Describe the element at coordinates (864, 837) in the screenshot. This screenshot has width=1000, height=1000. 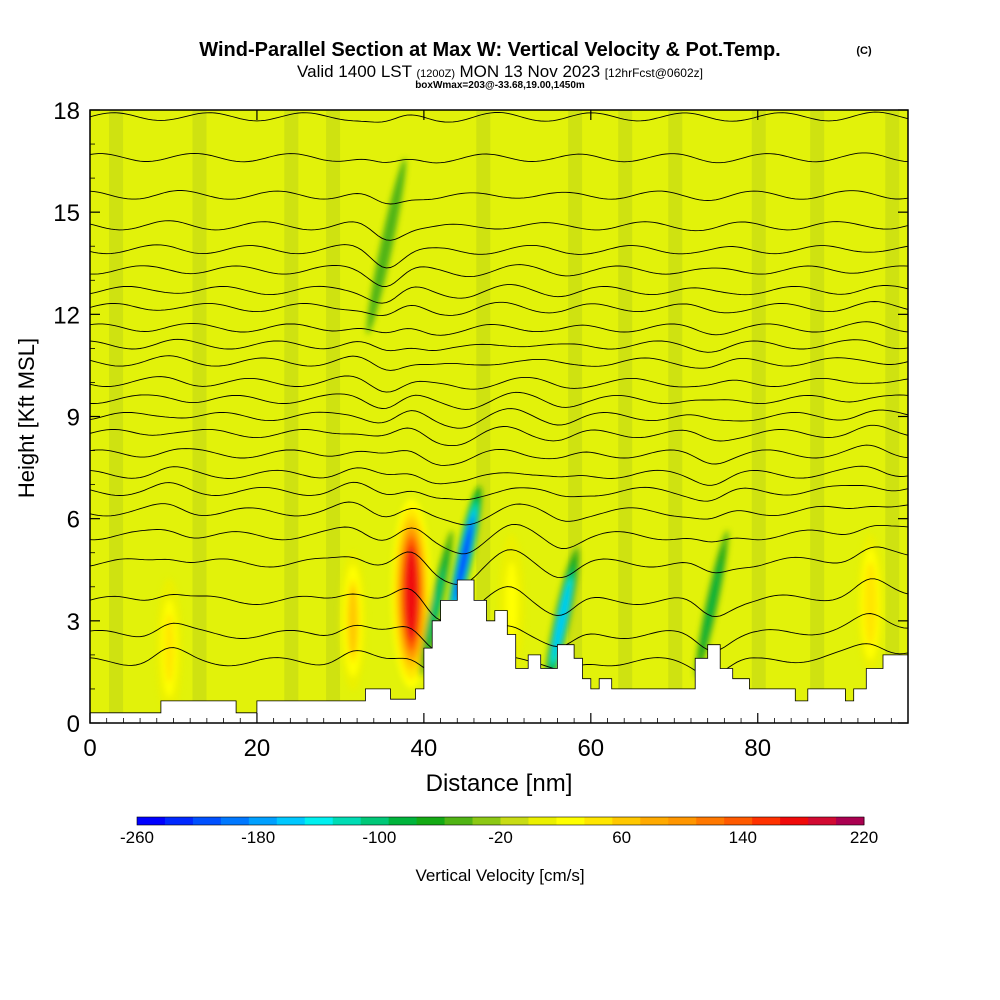
I see `colorbar-tick-label: 220` at that location.